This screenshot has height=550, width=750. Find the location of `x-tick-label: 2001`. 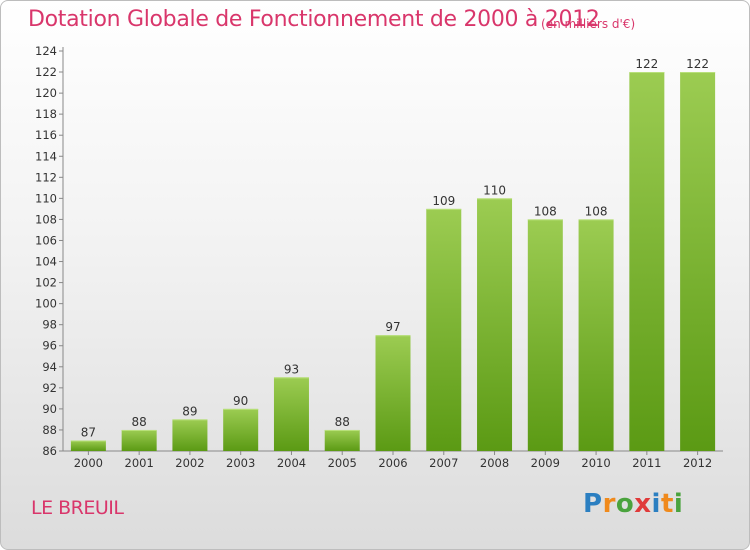

x-tick-label: 2001 is located at coordinates (139, 463).